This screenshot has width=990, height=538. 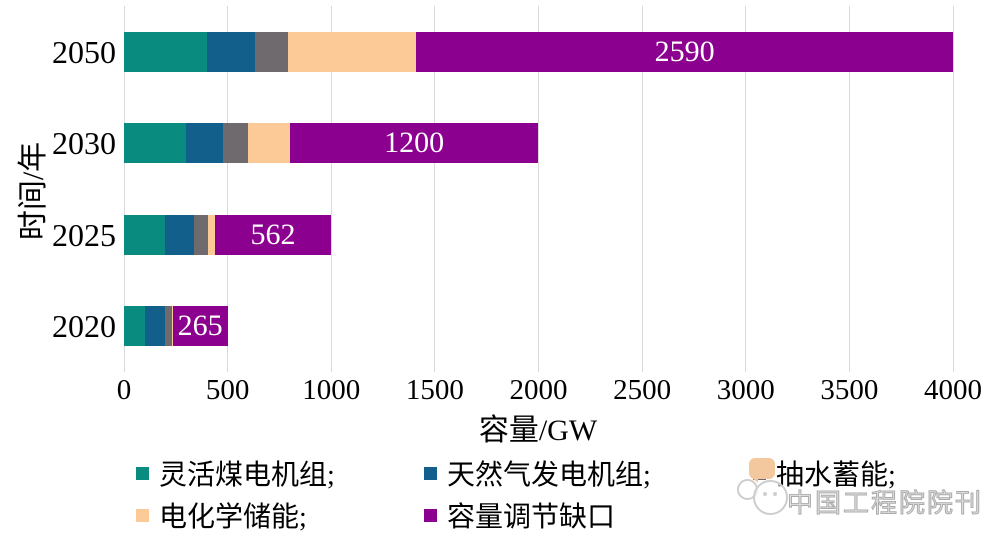 I want to click on legend-label-capacity-regulation-gap: 容量调节缺口, so click(x=531, y=517).